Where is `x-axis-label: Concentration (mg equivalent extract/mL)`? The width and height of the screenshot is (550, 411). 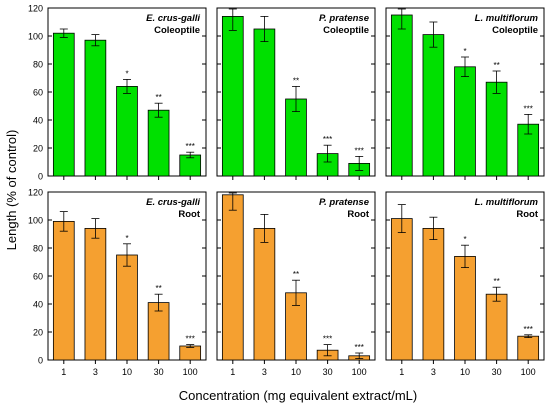
x-axis-label: Concentration (mg equivalent extract/mL) is located at coordinates (298, 395).